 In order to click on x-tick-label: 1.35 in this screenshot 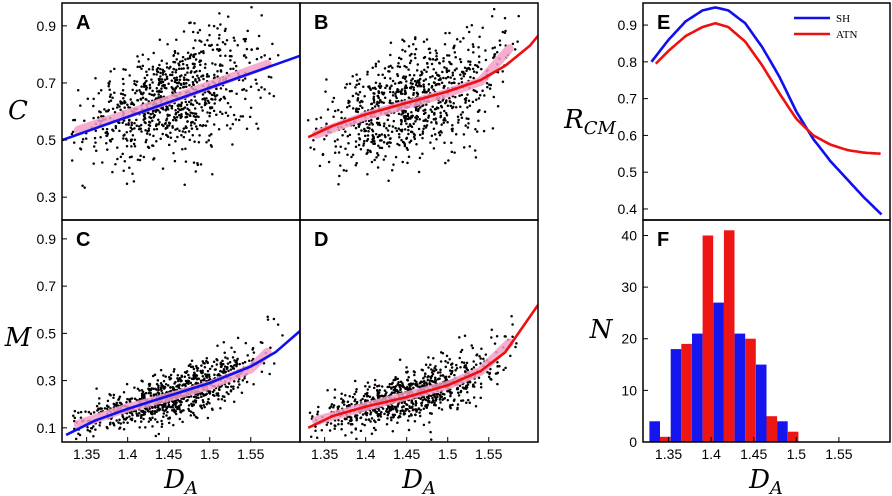, I will do `click(86, 454)`.